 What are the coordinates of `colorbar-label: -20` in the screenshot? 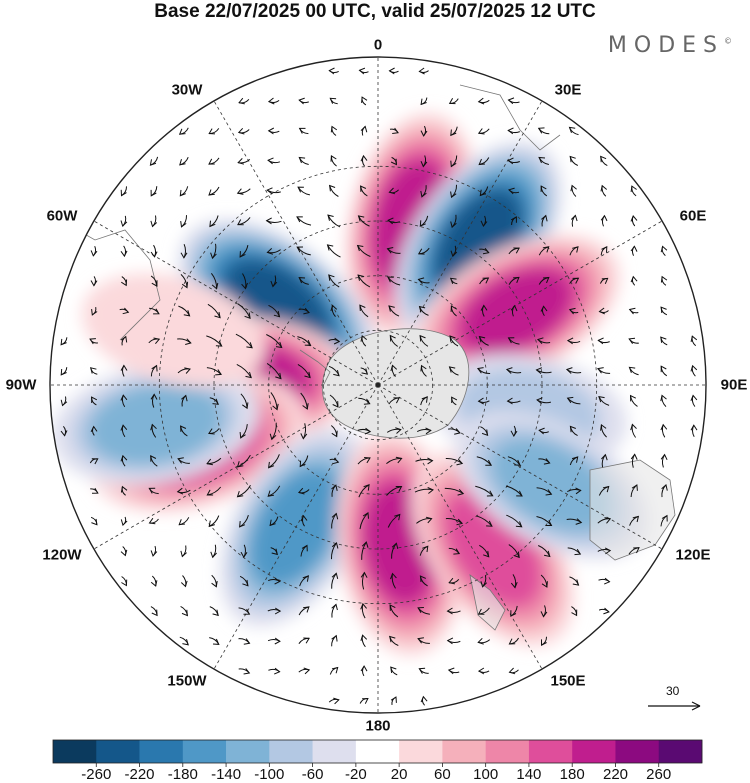 It's located at (356, 774).